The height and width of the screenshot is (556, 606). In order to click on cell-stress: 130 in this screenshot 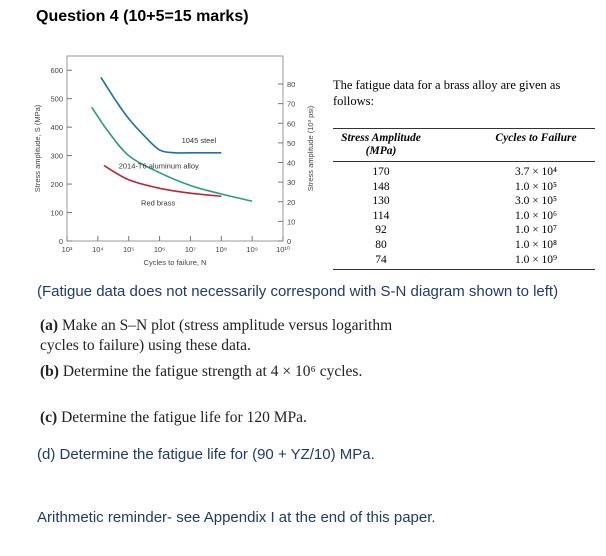, I will do `click(381, 201)`.